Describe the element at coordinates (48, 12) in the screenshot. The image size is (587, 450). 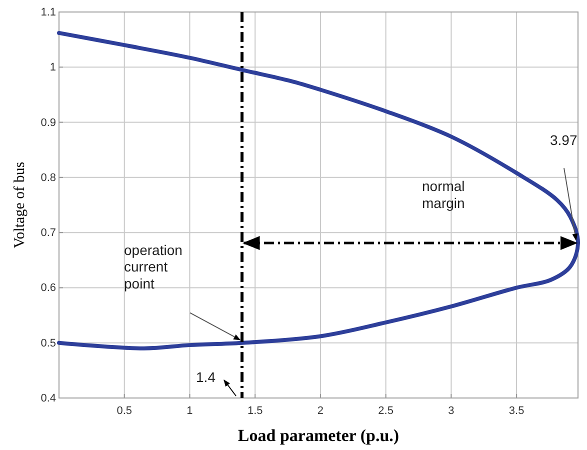
I see `y-tick-label: 1.1` at that location.